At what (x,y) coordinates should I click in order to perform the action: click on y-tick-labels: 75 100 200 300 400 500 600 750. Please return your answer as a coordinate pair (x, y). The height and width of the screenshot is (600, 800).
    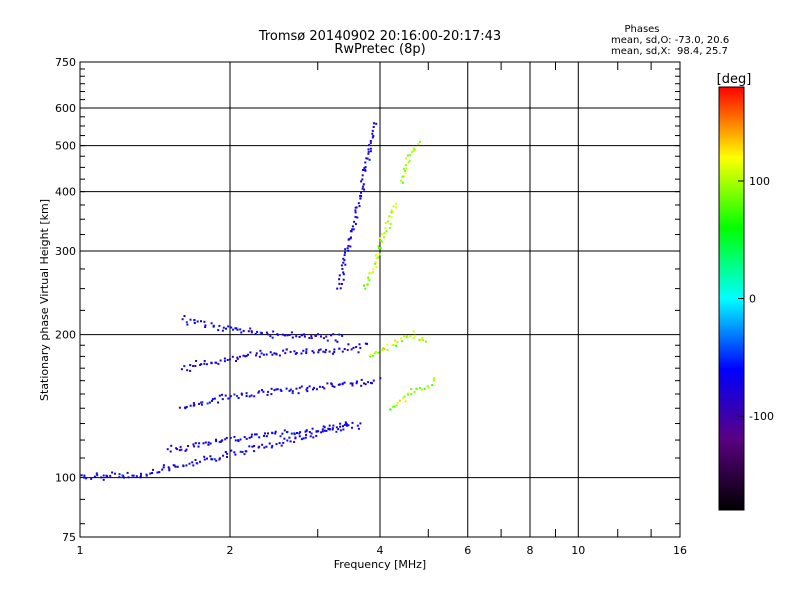
    Looking at the image, I should click on (65, 300).